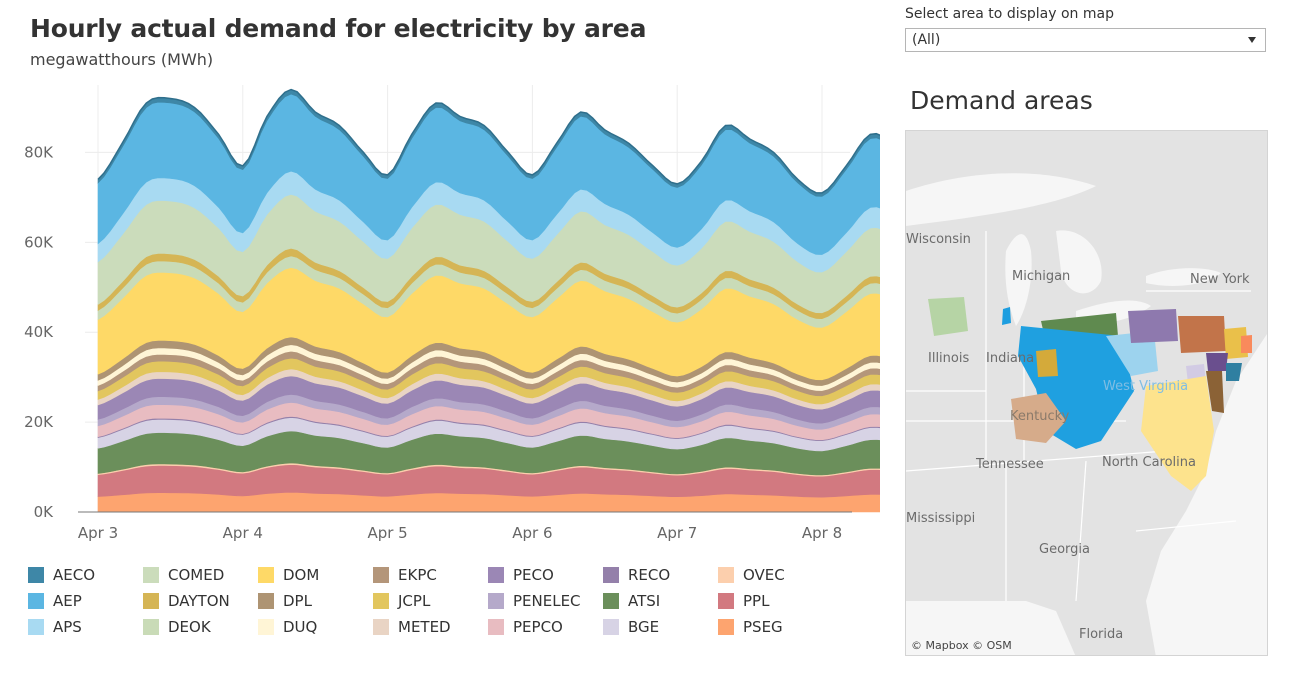 The width and height of the screenshot is (1292, 680). I want to click on legend-item-pseg: PSEG, so click(775, 627).